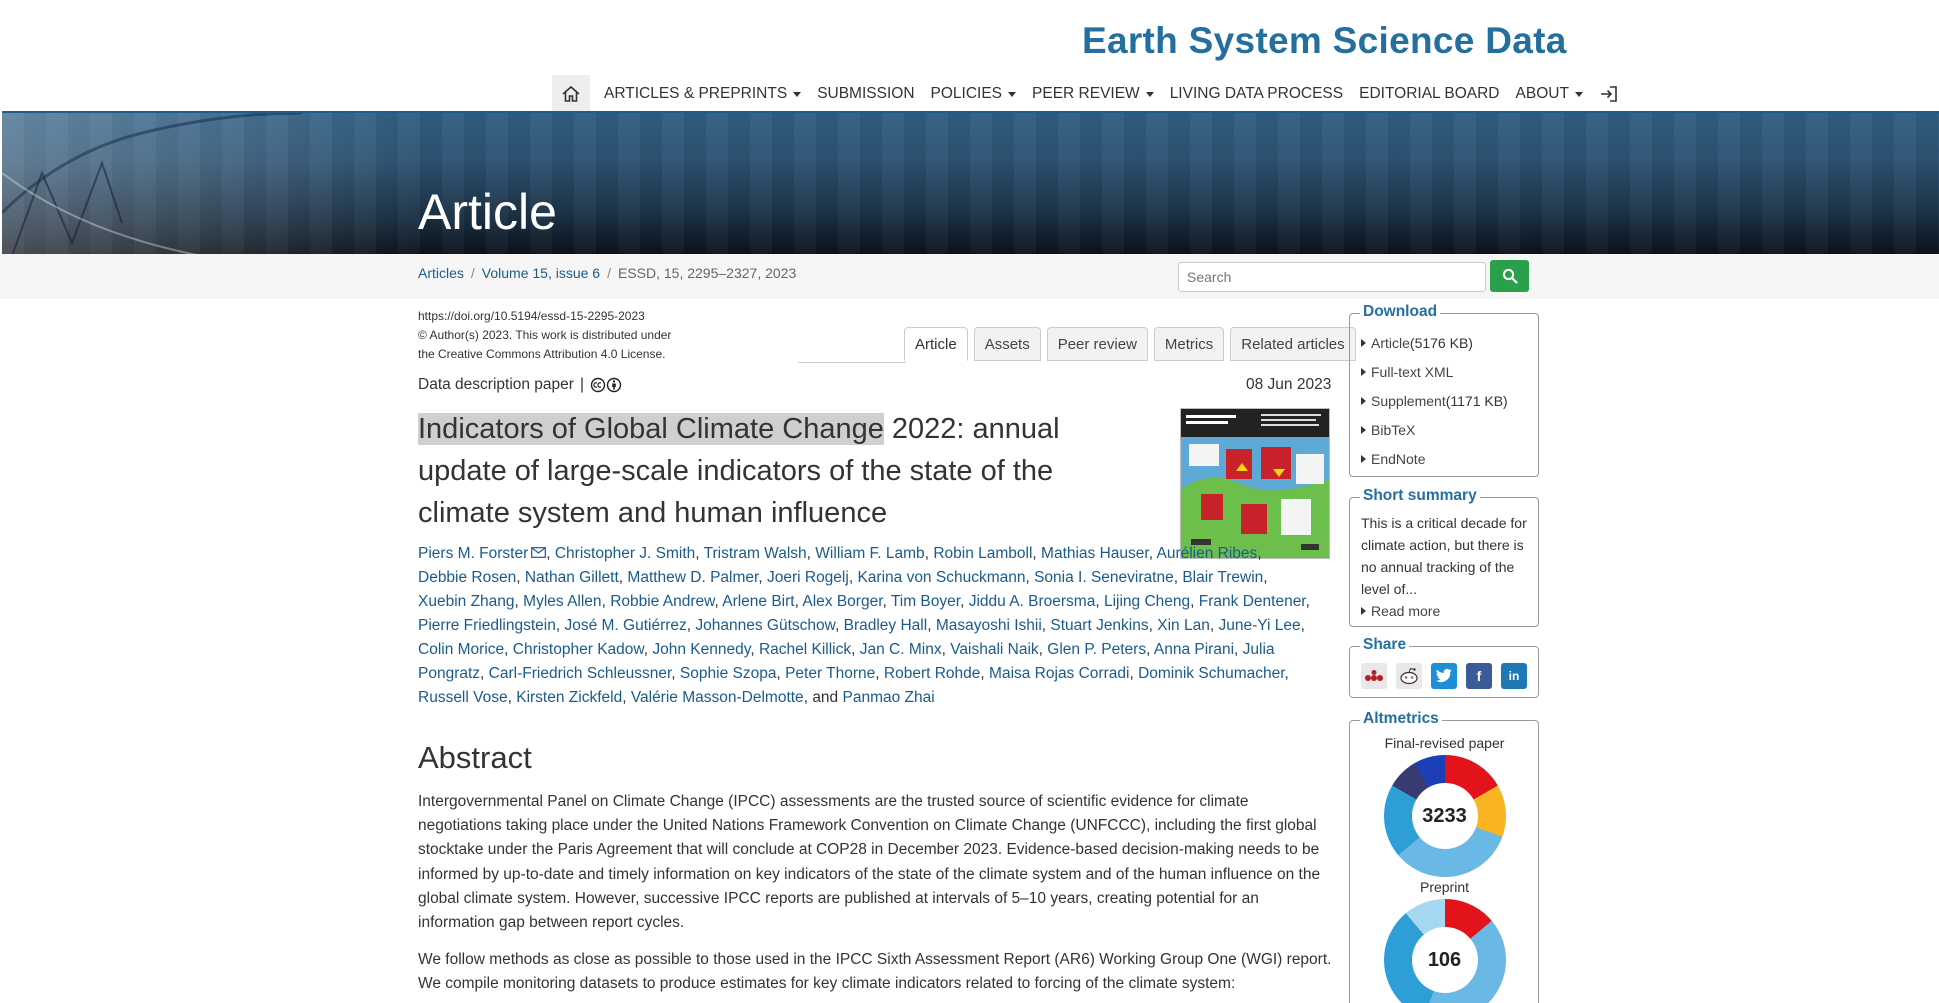  What do you see at coordinates (755, 553) in the screenshot?
I see `author-link: Tristram Walsh` at bounding box center [755, 553].